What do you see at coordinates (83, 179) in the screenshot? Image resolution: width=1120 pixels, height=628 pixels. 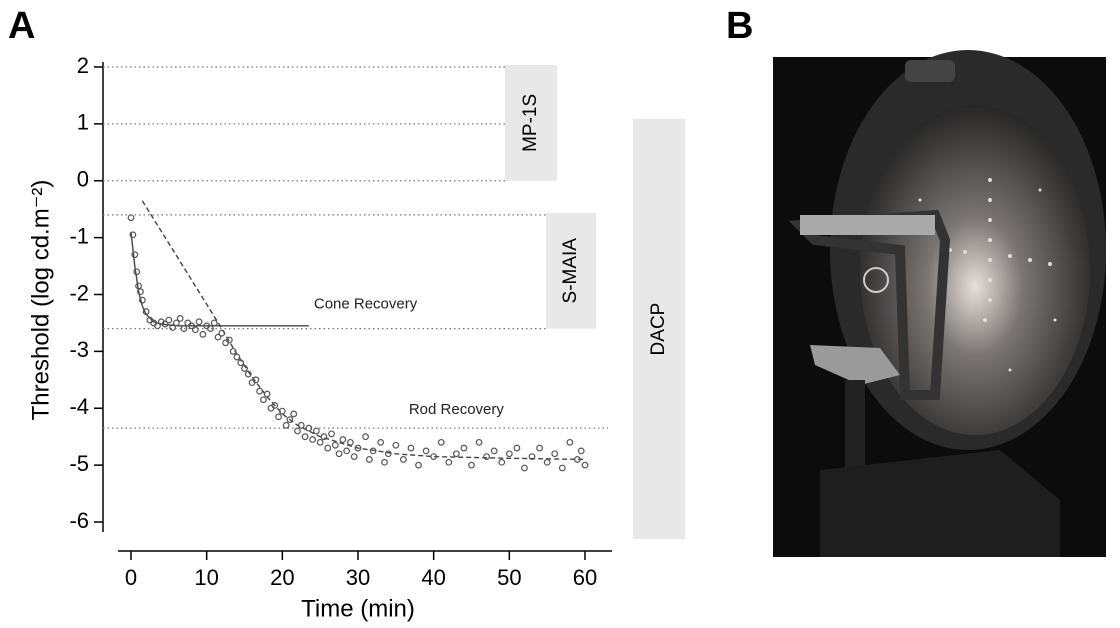 I see `y-tick-label: 0` at bounding box center [83, 179].